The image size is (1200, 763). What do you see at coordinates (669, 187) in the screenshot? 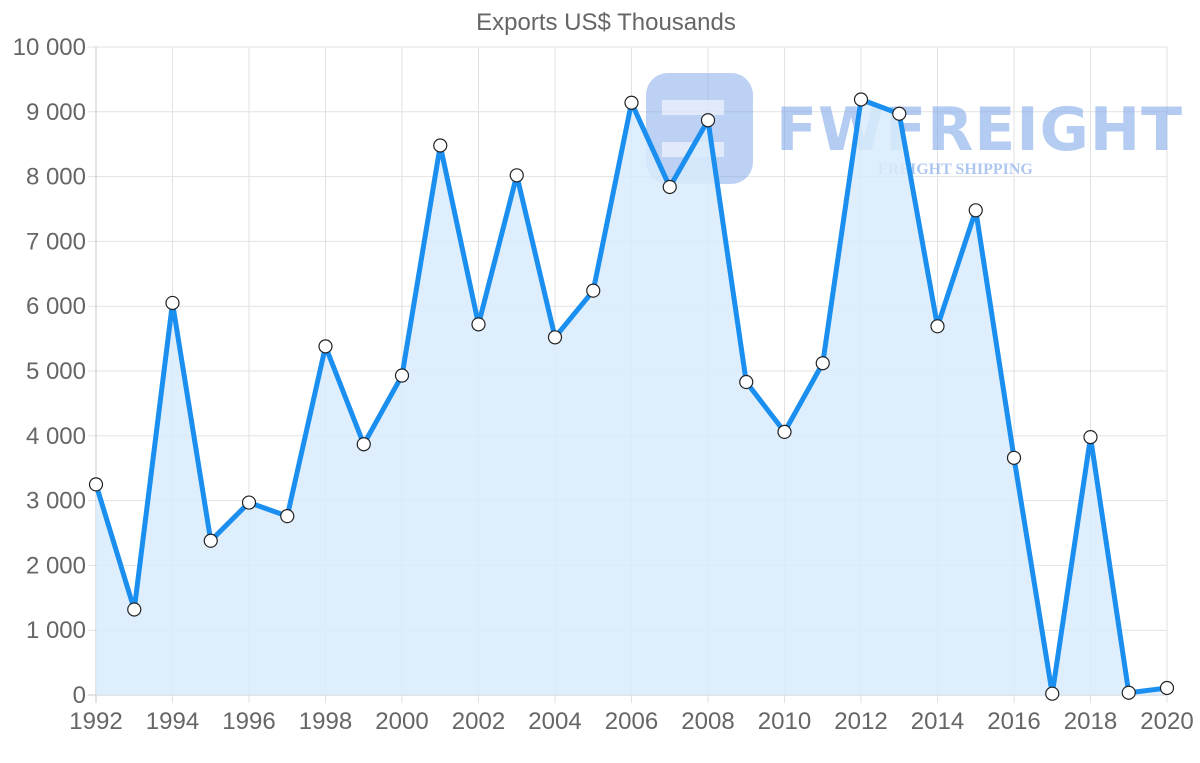
I see `data-point-2007` at bounding box center [669, 187].